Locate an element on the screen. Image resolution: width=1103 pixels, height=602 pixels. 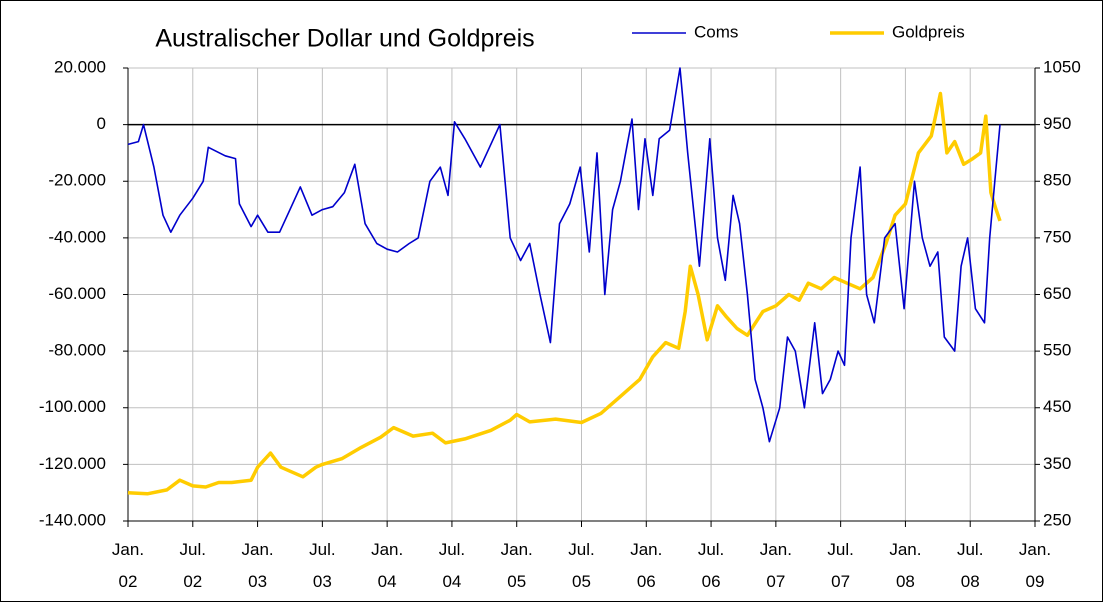
y2-tick-label: 950 is located at coordinates (1057, 123).